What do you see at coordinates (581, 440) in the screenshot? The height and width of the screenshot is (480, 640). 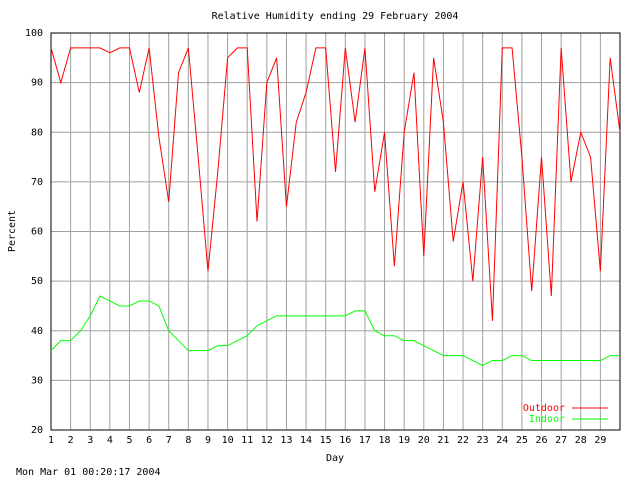 I see `x-tick-label: 28` at bounding box center [581, 440].